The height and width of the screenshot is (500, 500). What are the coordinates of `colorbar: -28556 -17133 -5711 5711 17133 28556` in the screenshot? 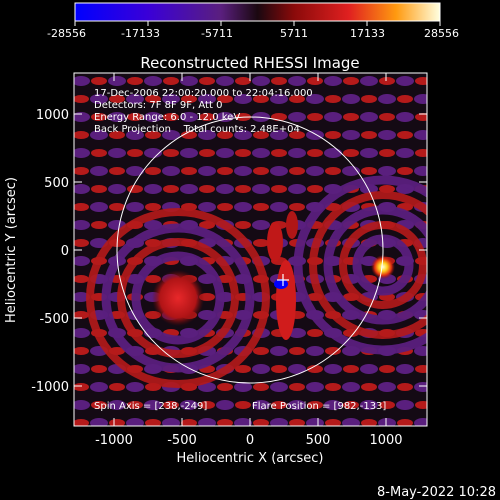 It's located at (253, 21).